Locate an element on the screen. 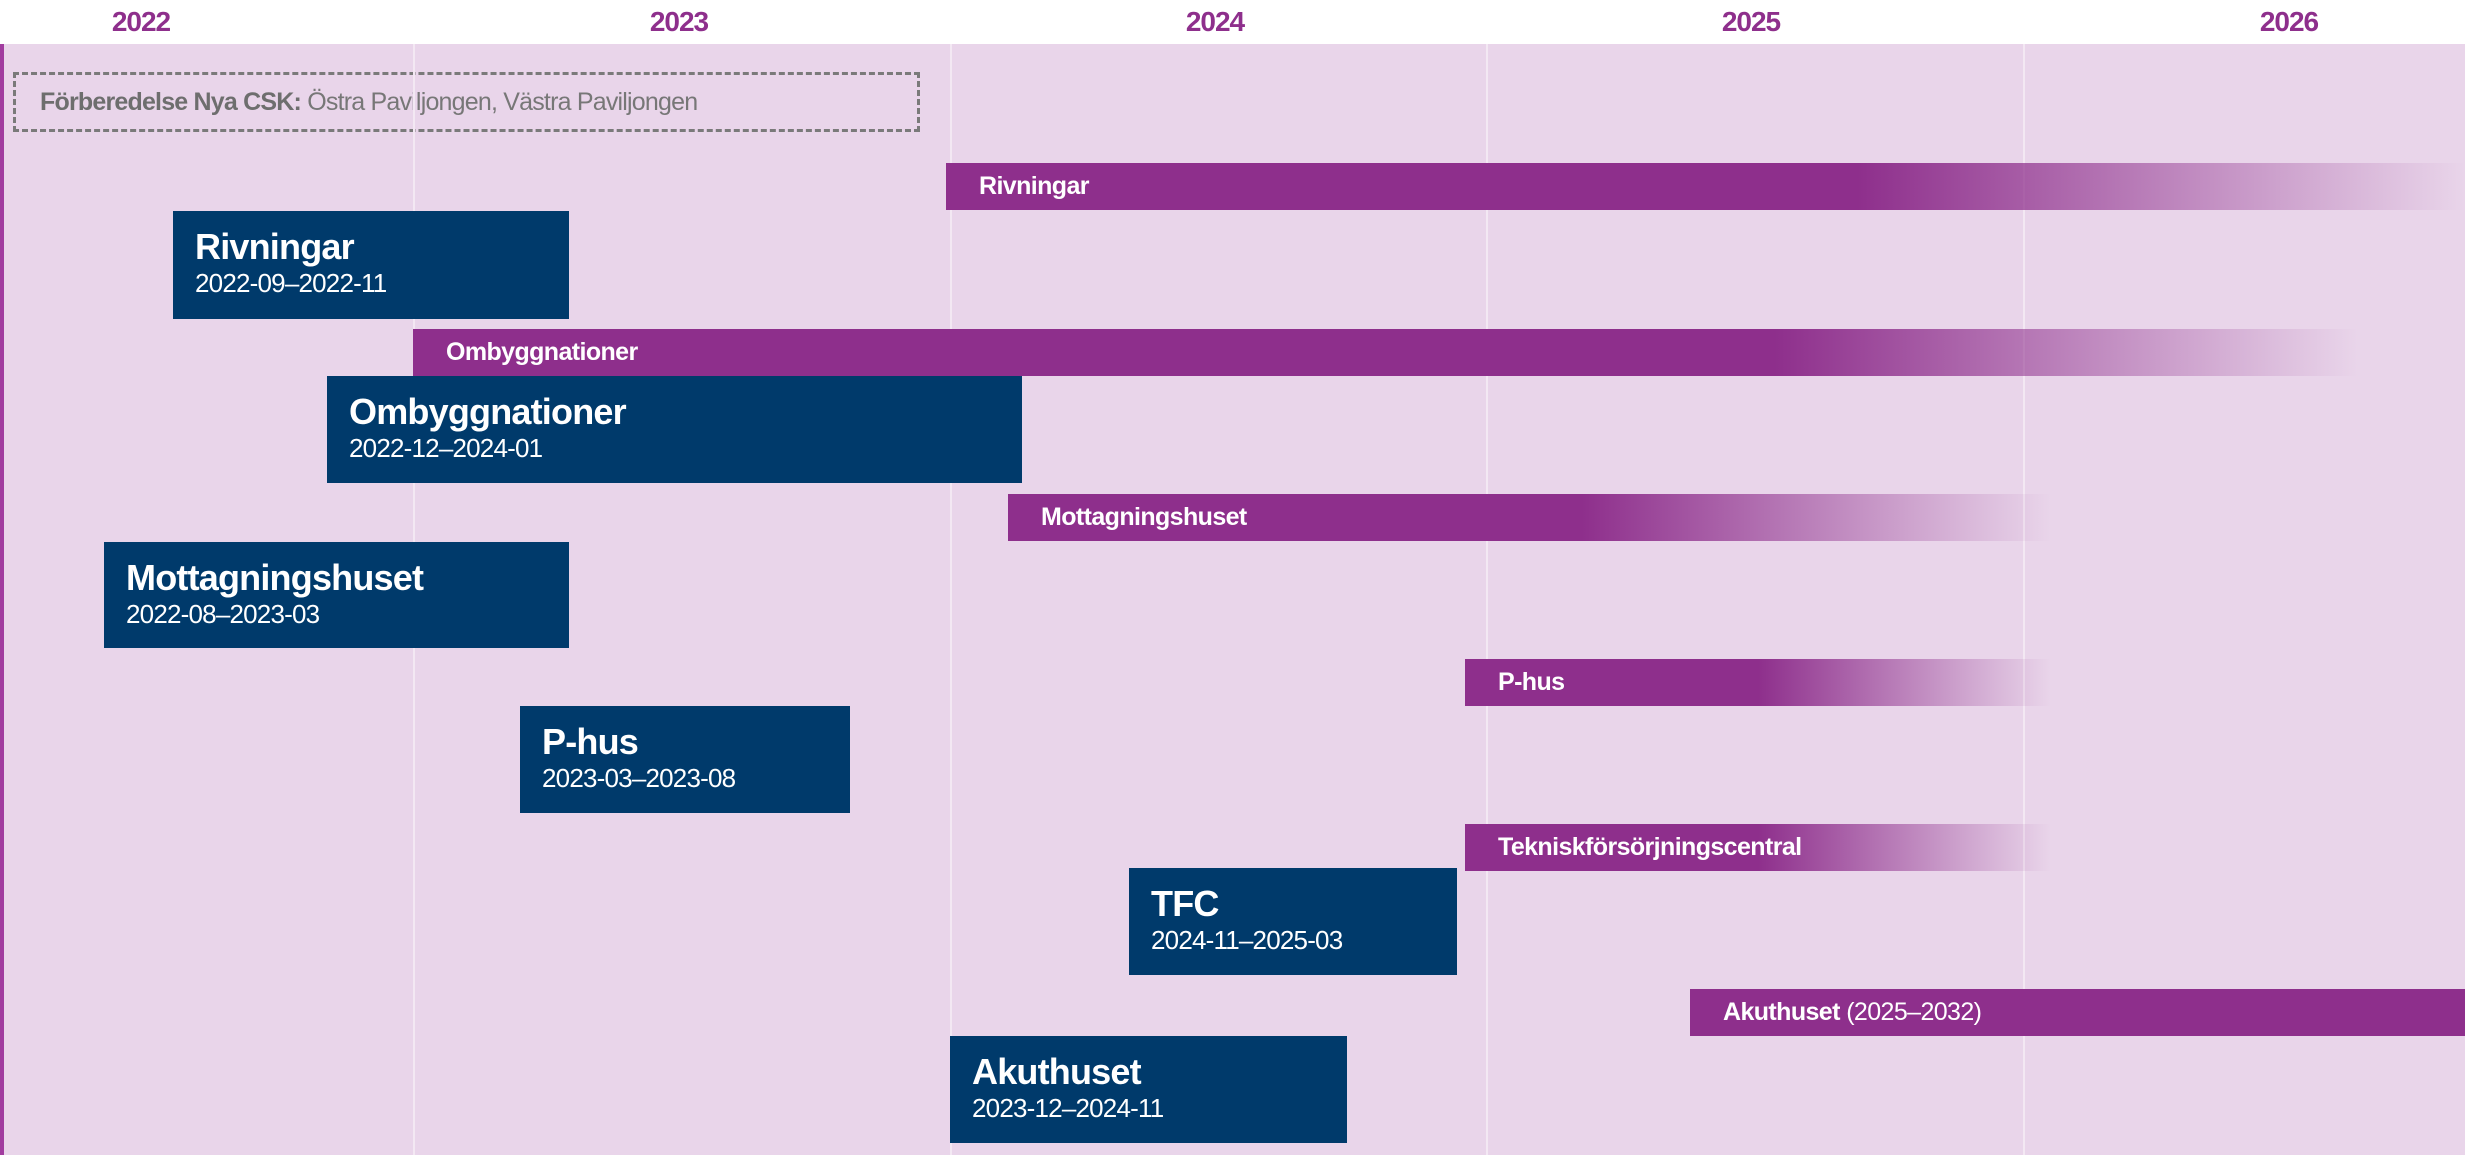  project-dates: 2022-08–2023-03 is located at coordinates (223, 614).